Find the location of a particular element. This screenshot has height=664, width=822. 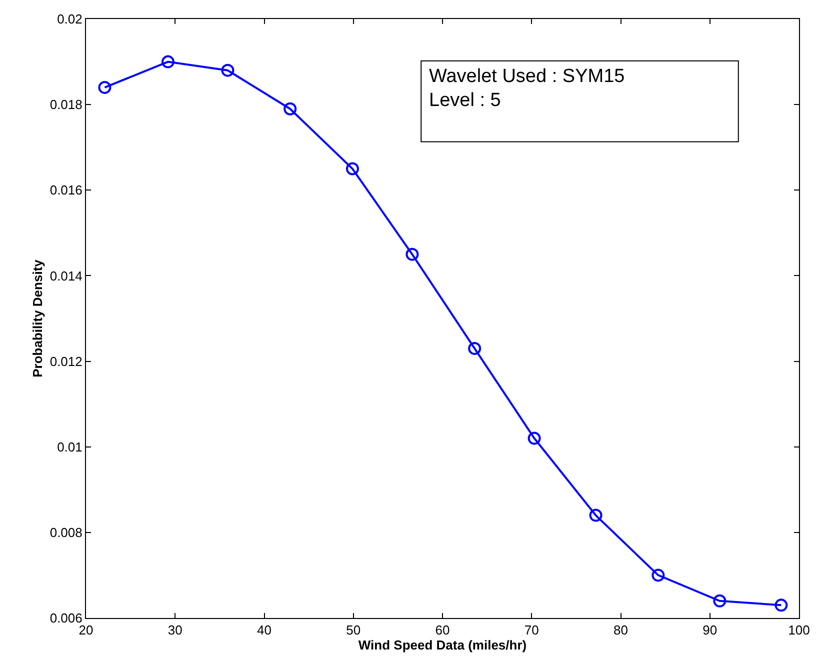

y-tick-label: 0.016 is located at coordinates (66, 190).